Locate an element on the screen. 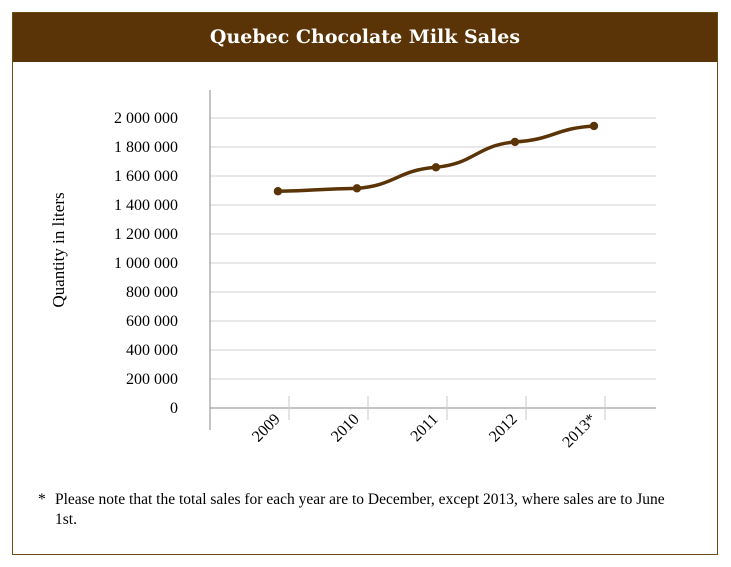 This screenshot has width=731, height=567. y-tick-label: 1 400 000 is located at coordinates (146, 205).